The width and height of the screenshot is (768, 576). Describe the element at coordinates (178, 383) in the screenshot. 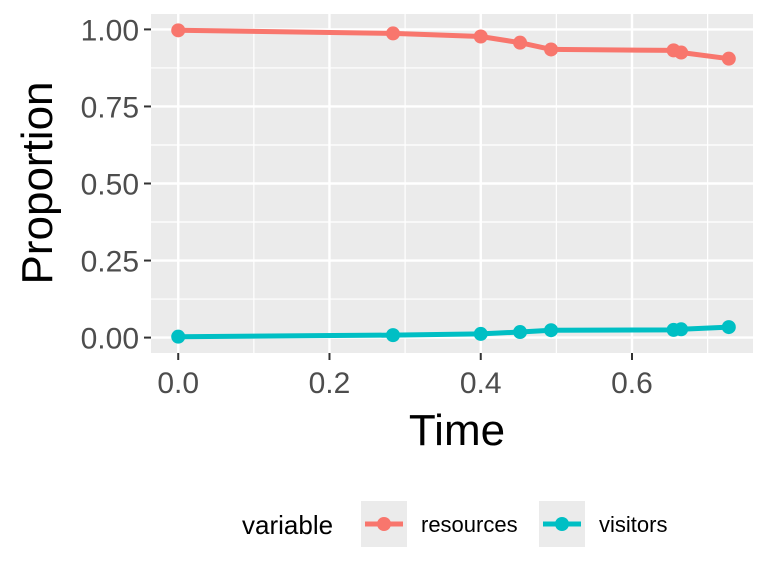

I see `x-tick-label: 0.0` at that location.